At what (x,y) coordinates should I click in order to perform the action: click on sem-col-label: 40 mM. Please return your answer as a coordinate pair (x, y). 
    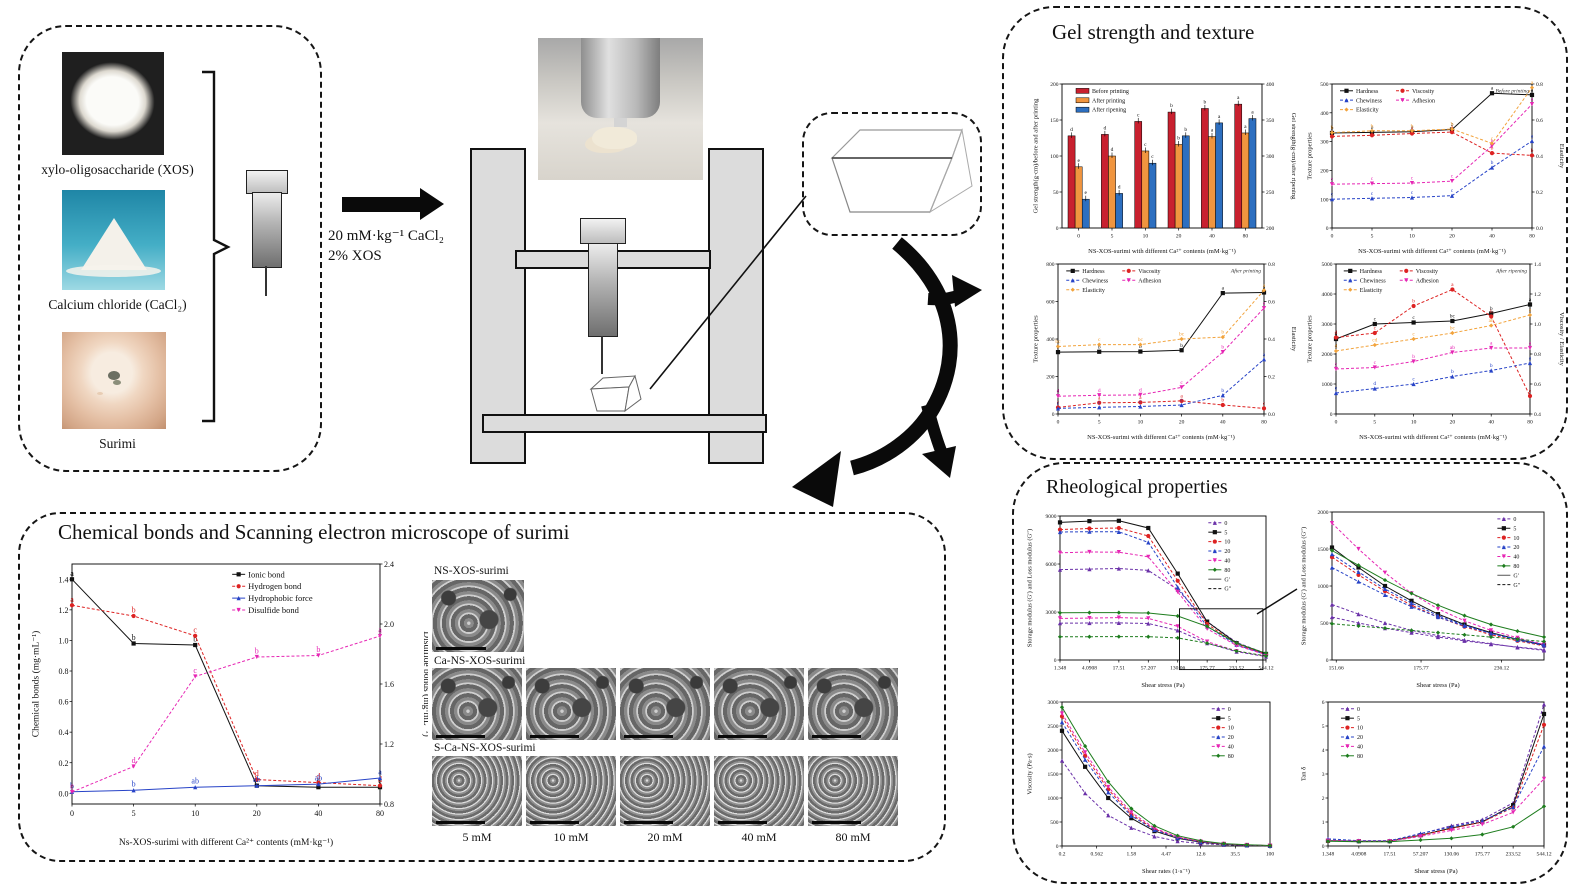
    Looking at the image, I should click on (759, 837).